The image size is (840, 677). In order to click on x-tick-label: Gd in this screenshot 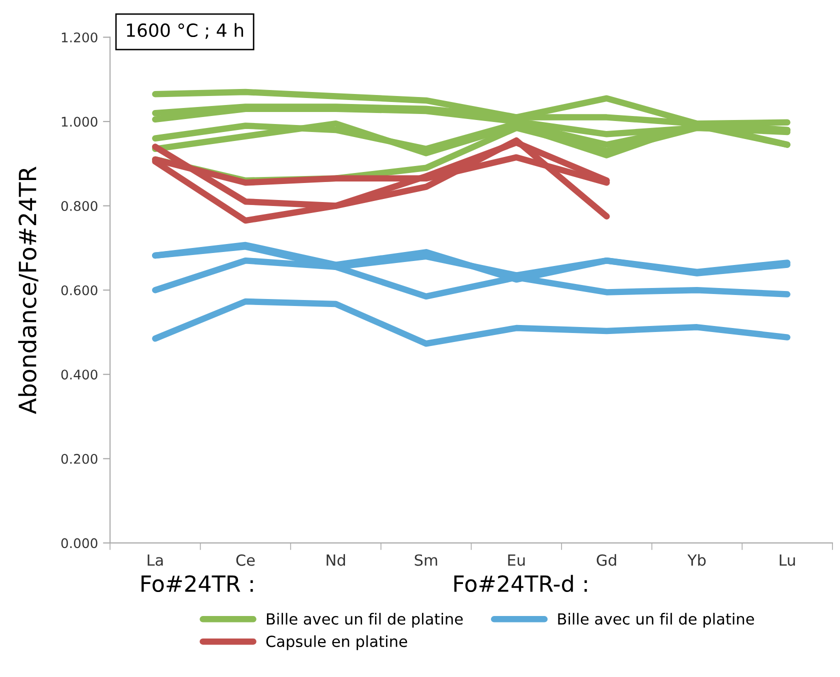, I will do `click(606, 560)`.